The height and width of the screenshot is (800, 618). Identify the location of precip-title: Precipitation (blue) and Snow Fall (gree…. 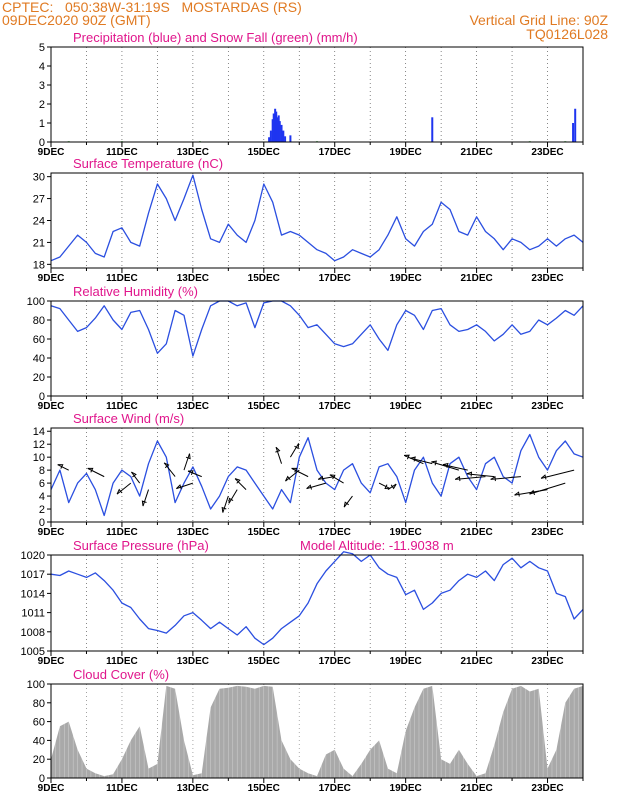
(215, 37).